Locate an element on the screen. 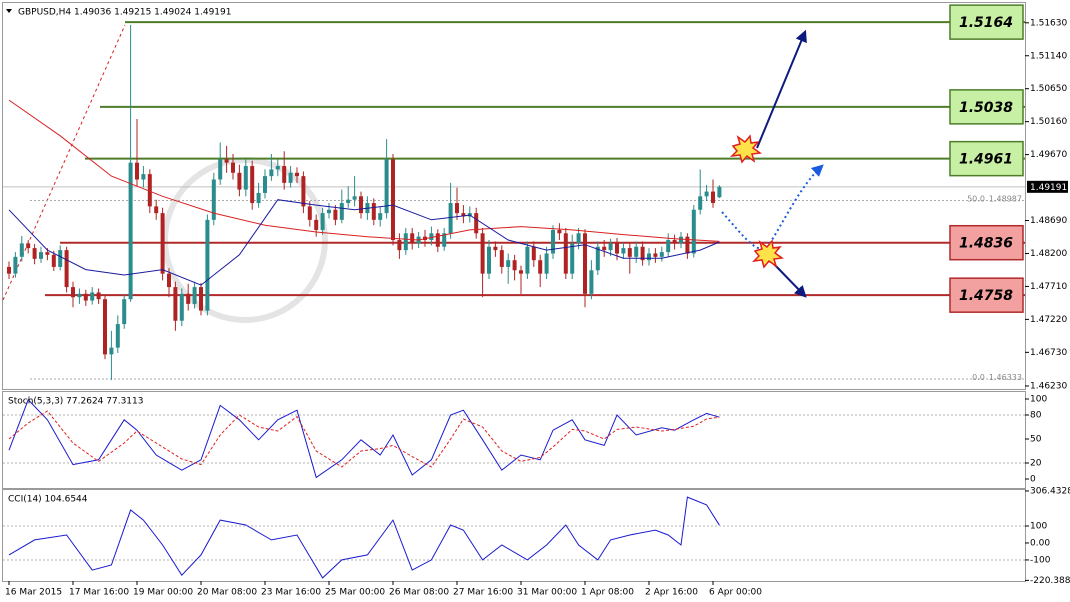 The height and width of the screenshot is (602, 1070). arrow-down is located at coordinates (789, 279).